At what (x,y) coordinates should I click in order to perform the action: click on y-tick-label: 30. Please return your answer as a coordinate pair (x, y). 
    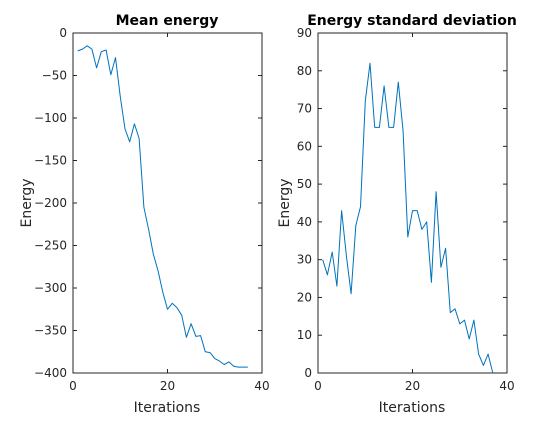
    Looking at the image, I should click on (304, 260).